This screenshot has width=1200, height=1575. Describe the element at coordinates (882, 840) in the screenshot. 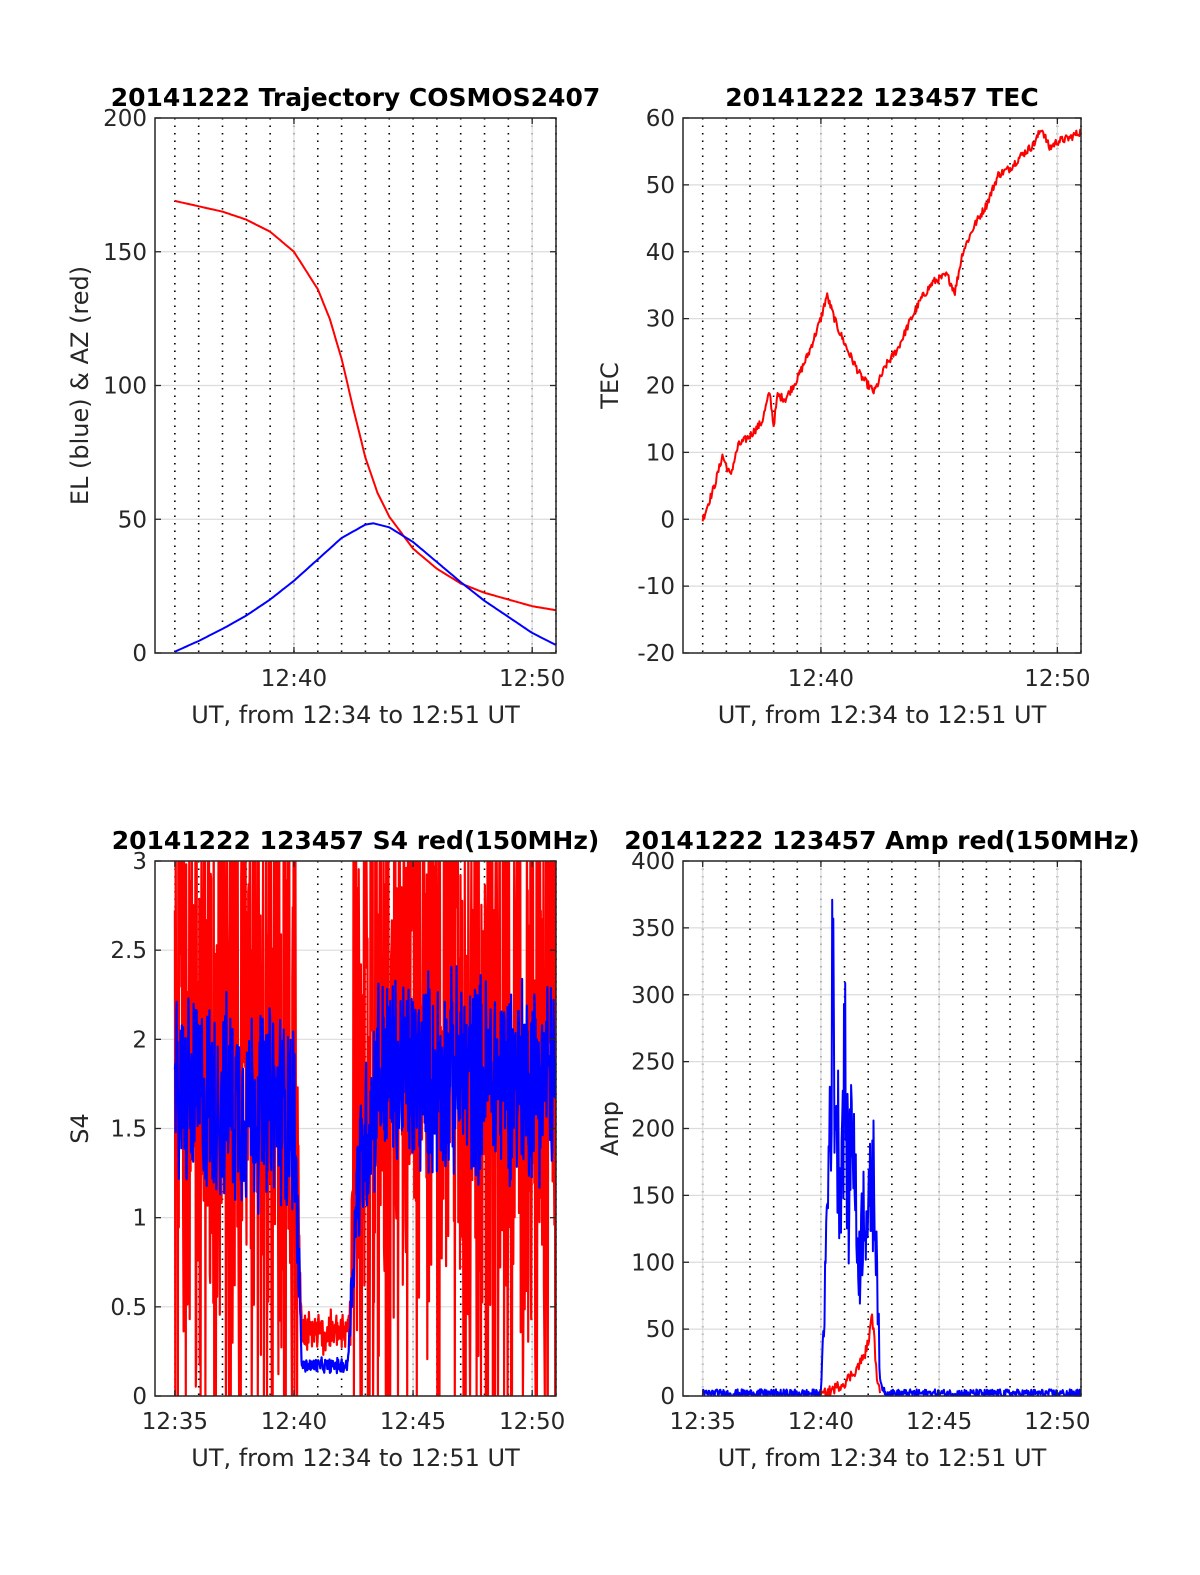

I see `chart-title: 20141222 123457 Amp red(150MHz)` at that location.